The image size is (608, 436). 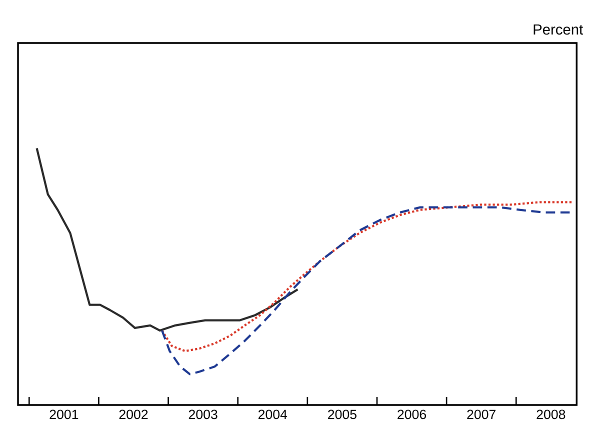 What do you see at coordinates (64, 415) in the screenshot?
I see `x-tick-label: 2001` at bounding box center [64, 415].